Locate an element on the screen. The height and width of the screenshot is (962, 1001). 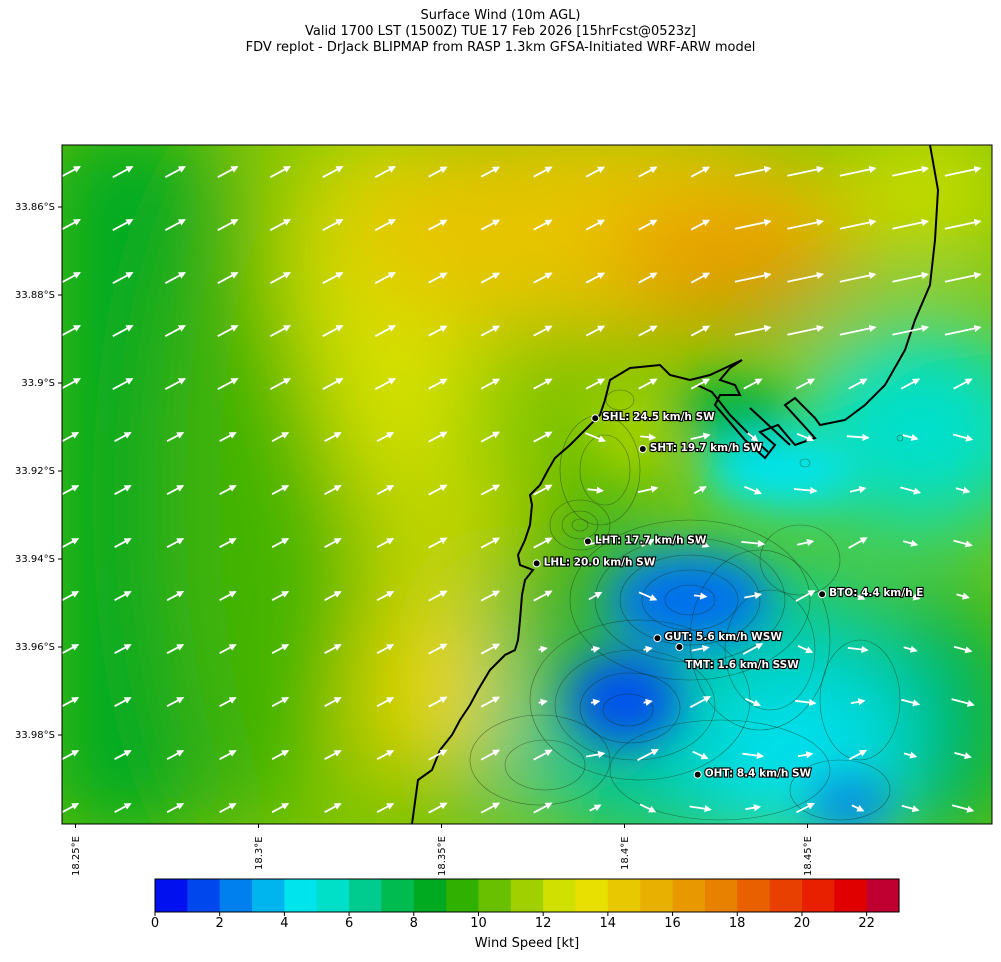
lon-label: 18.4°E is located at coordinates (625, 853).